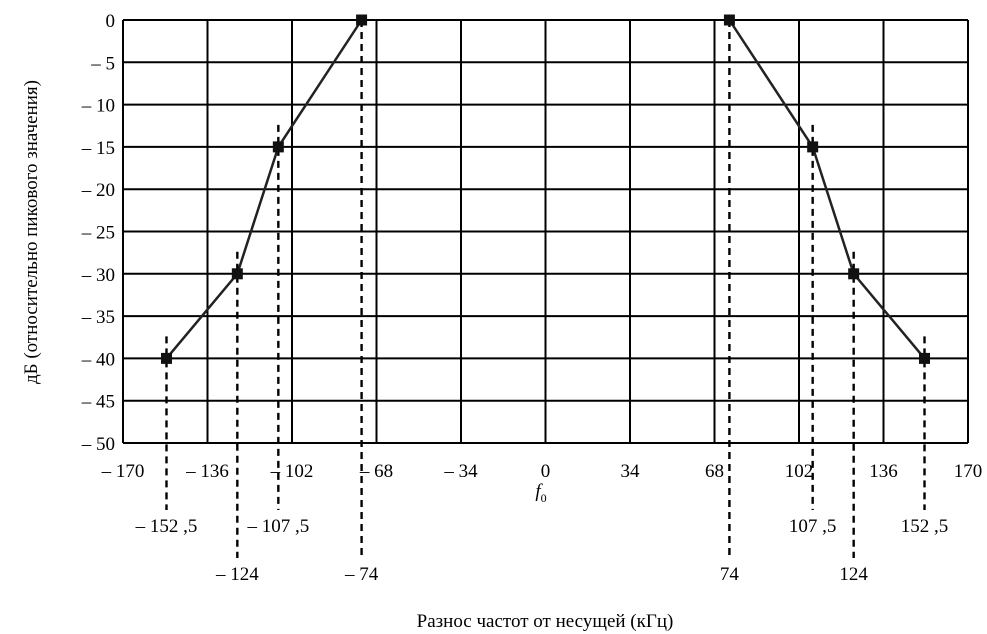 The width and height of the screenshot is (987, 634). I want to click on x-tick-labels: – 170 – 136 – 102 – 68 – 34 0 34 68 102 136 170, so click(542, 471).